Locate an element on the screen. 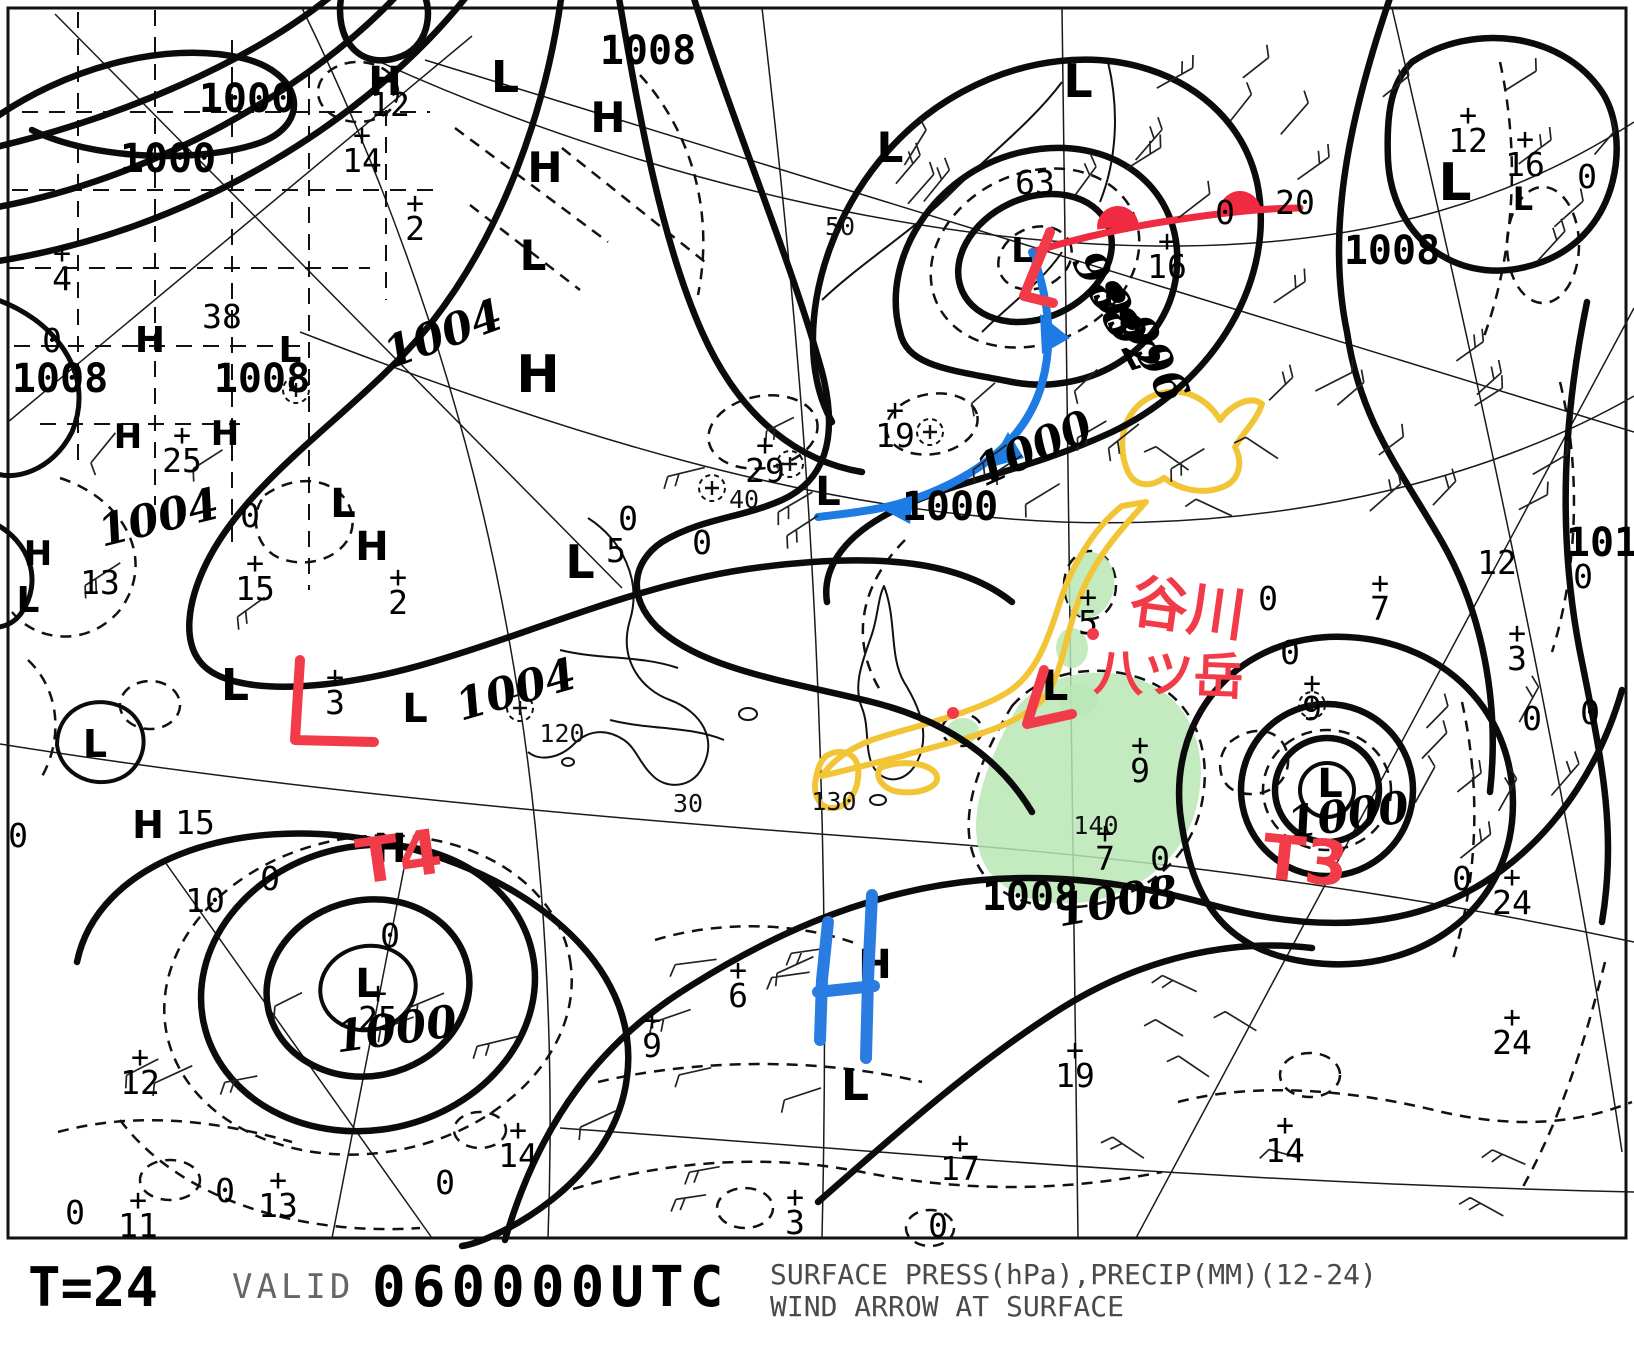 This screenshot has height=1352, width=1634. map-description-line1: SURFACE PRESS(hPa),PRECIP(MM)(12-24) is located at coordinates (1073, 1274).